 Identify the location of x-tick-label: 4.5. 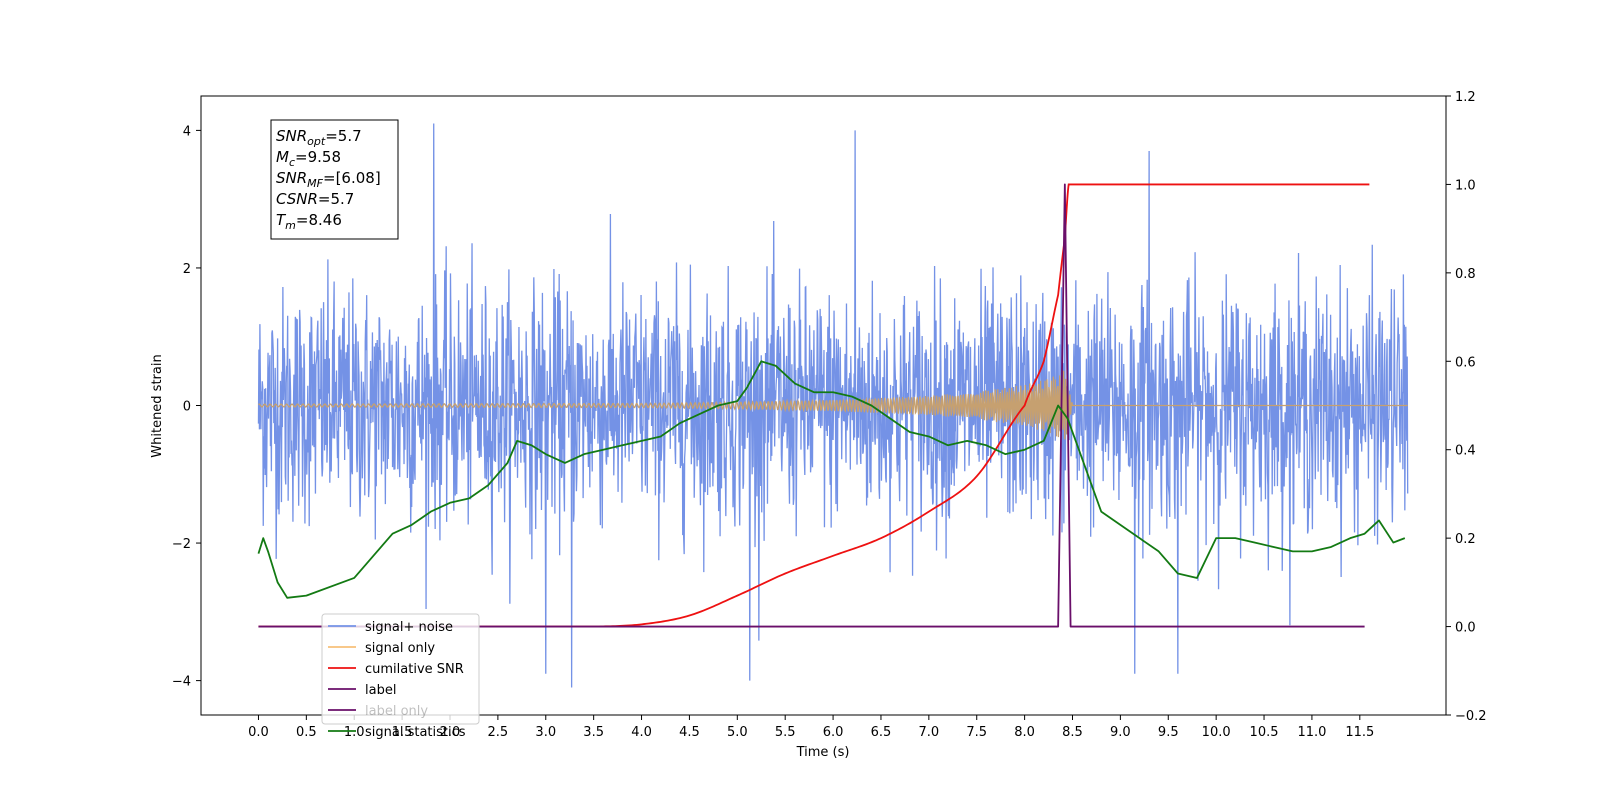
(689, 732).